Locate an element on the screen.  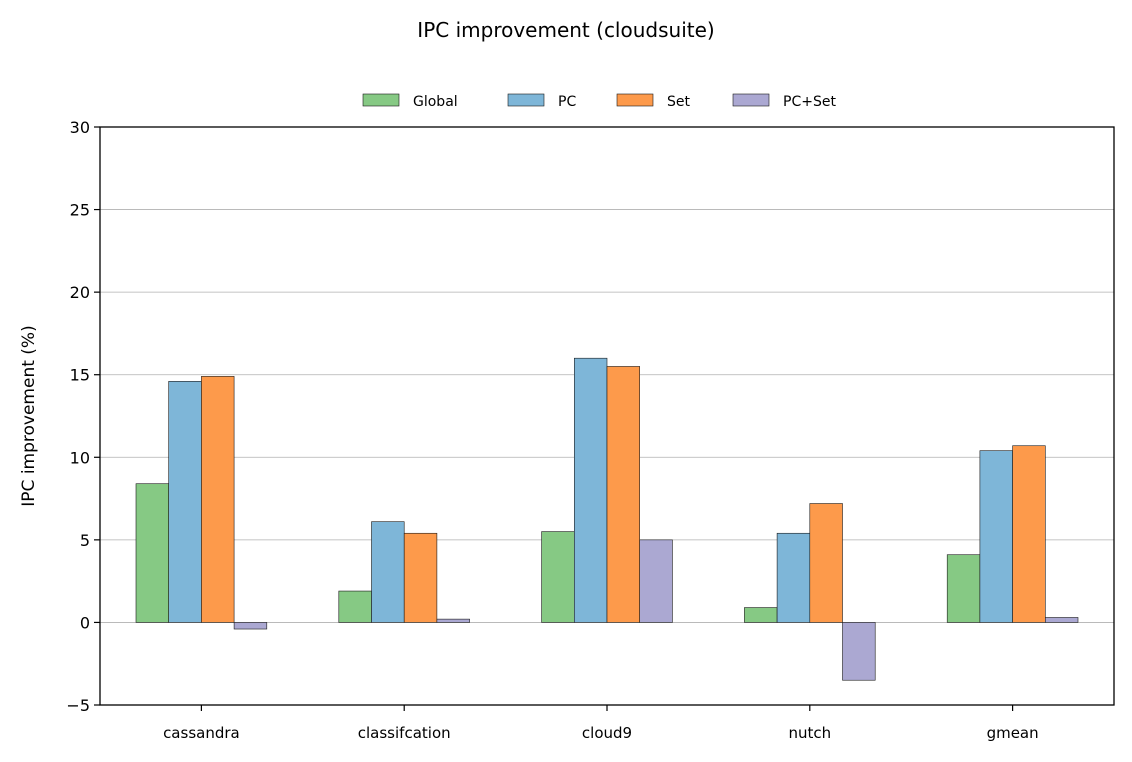
y-tick-label: 20 is located at coordinates (80, 292).